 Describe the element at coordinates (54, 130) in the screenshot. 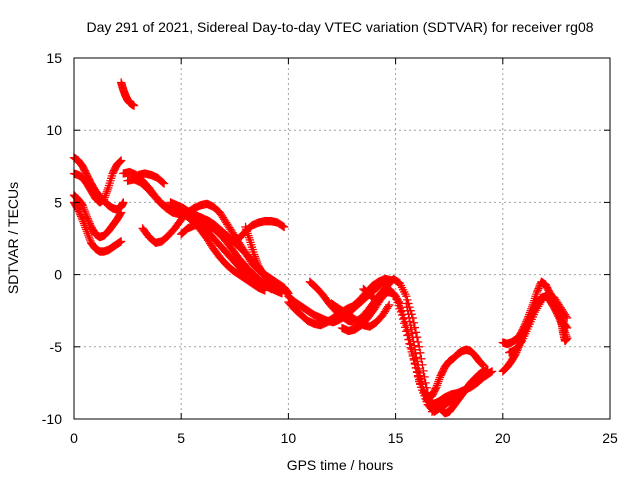

I see `y-tick-label: 10` at that location.